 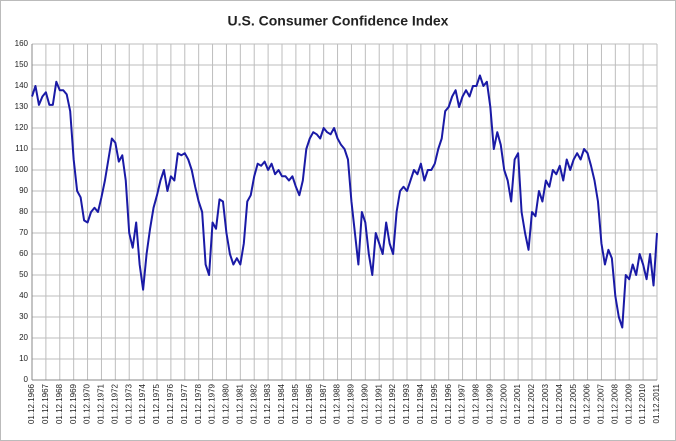 I want to click on x-tick-label: 01.12.1994, so click(x=420, y=403).